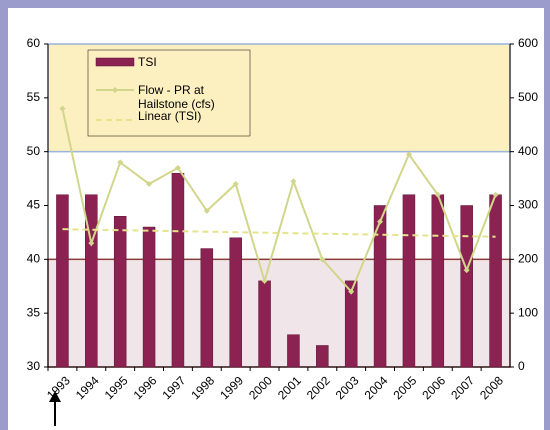 The width and height of the screenshot is (550, 430). What do you see at coordinates (521, 366) in the screenshot?
I see `y2-tick-label: 0` at bounding box center [521, 366].